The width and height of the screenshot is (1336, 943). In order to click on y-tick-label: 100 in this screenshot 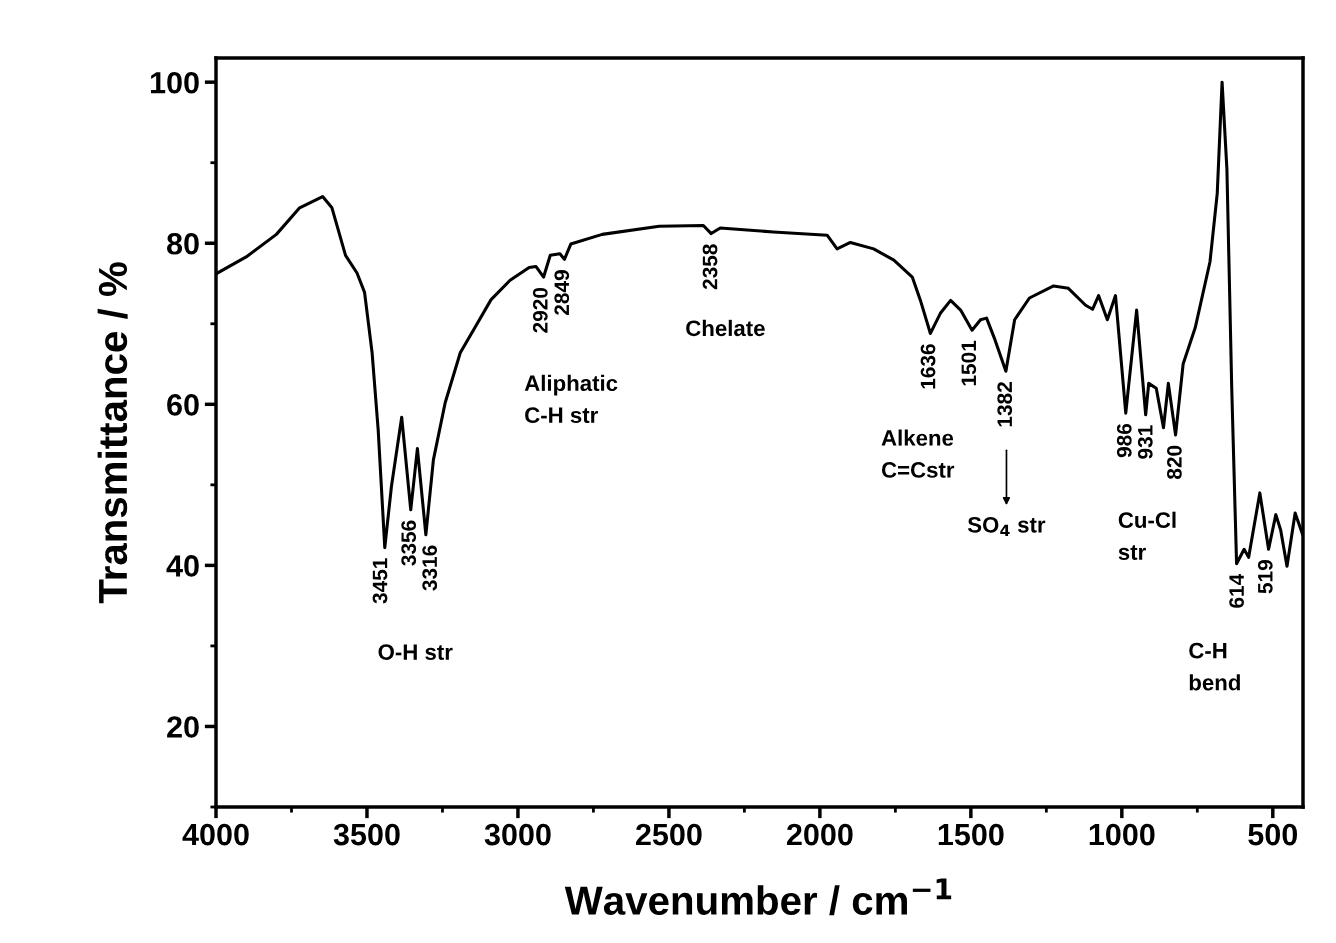, I will do `click(174, 82)`.